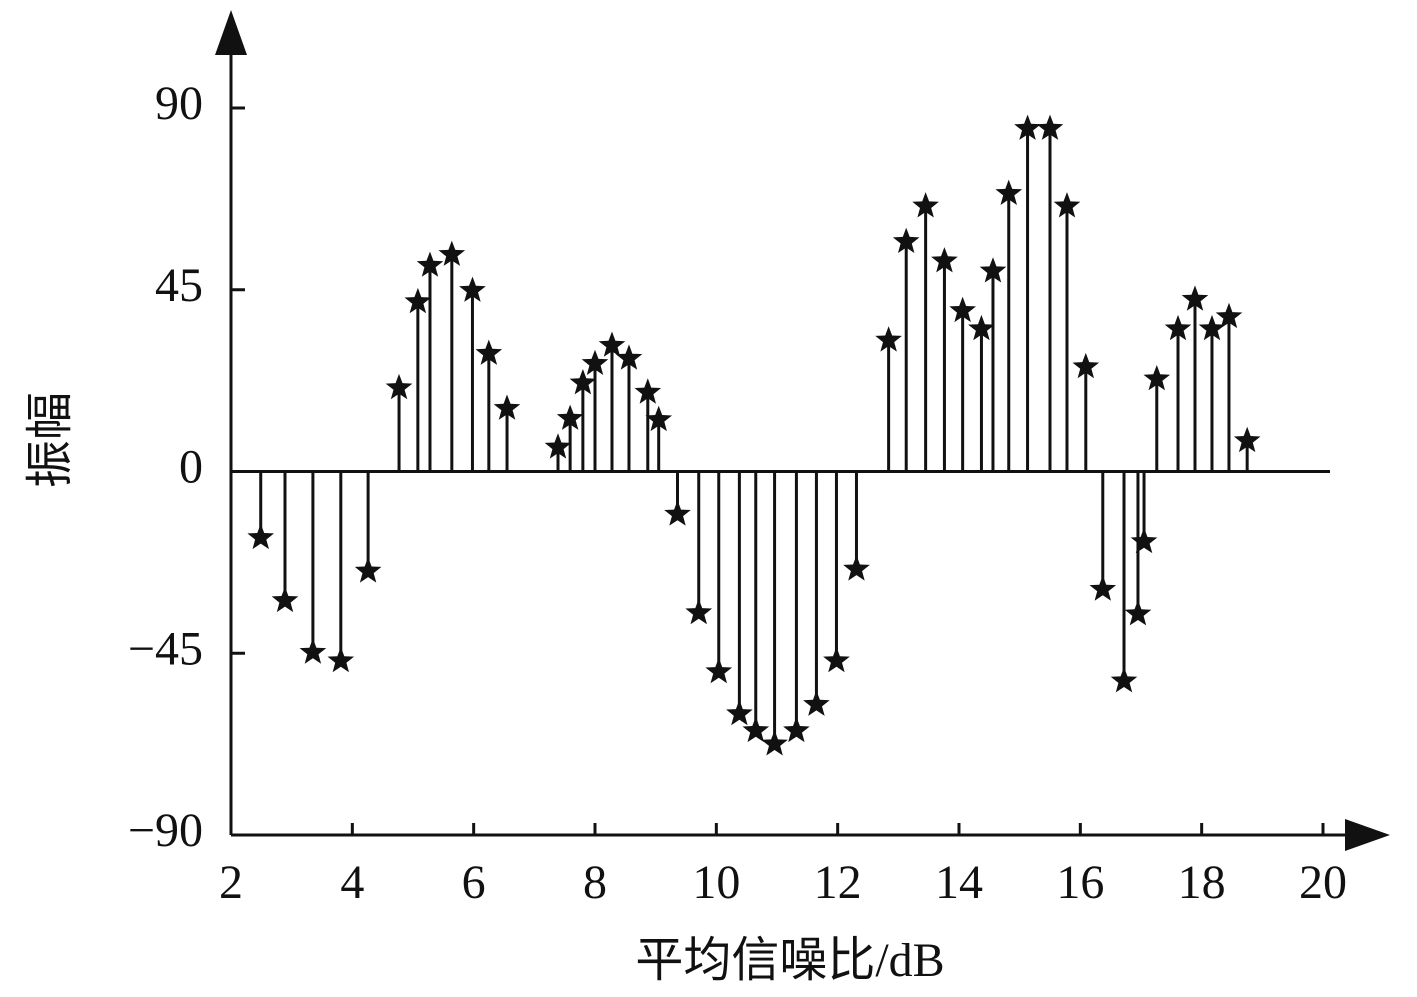 The width and height of the screenshot is (1417, 997). Describe the element at coordinates (789, 960) in the screenshot. I see `x-axis-label: 平均信噪比/dB` at that location.